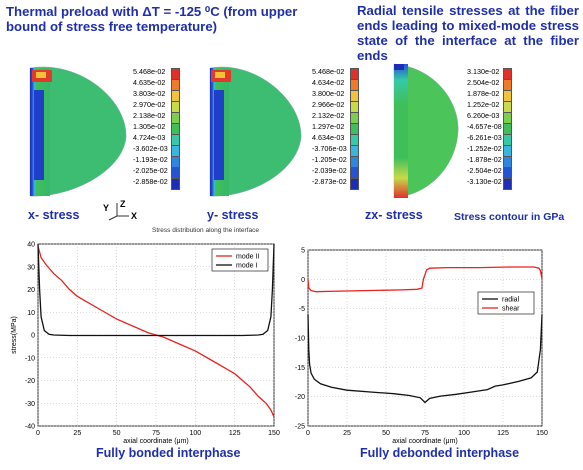 This screenshot has height=470, width=583. Describe the element at coordinates (328, 115) in the screenshot. I see `legend-entry: 2.132e-02` at that location.